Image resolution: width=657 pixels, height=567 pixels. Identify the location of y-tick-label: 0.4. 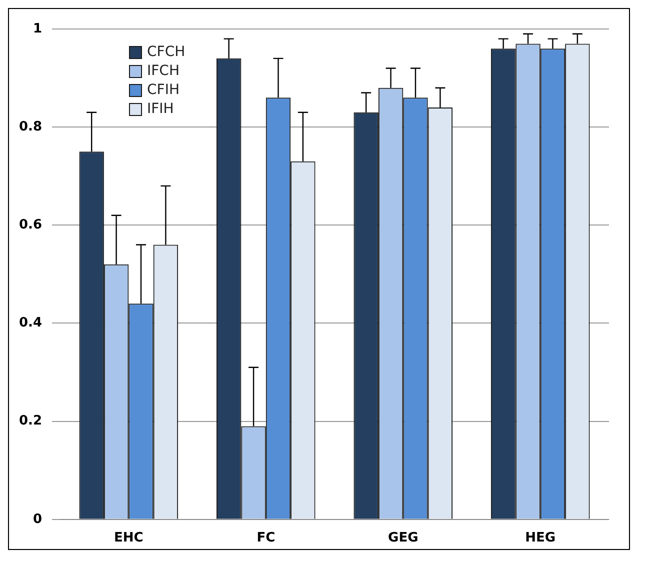
(30, 323).